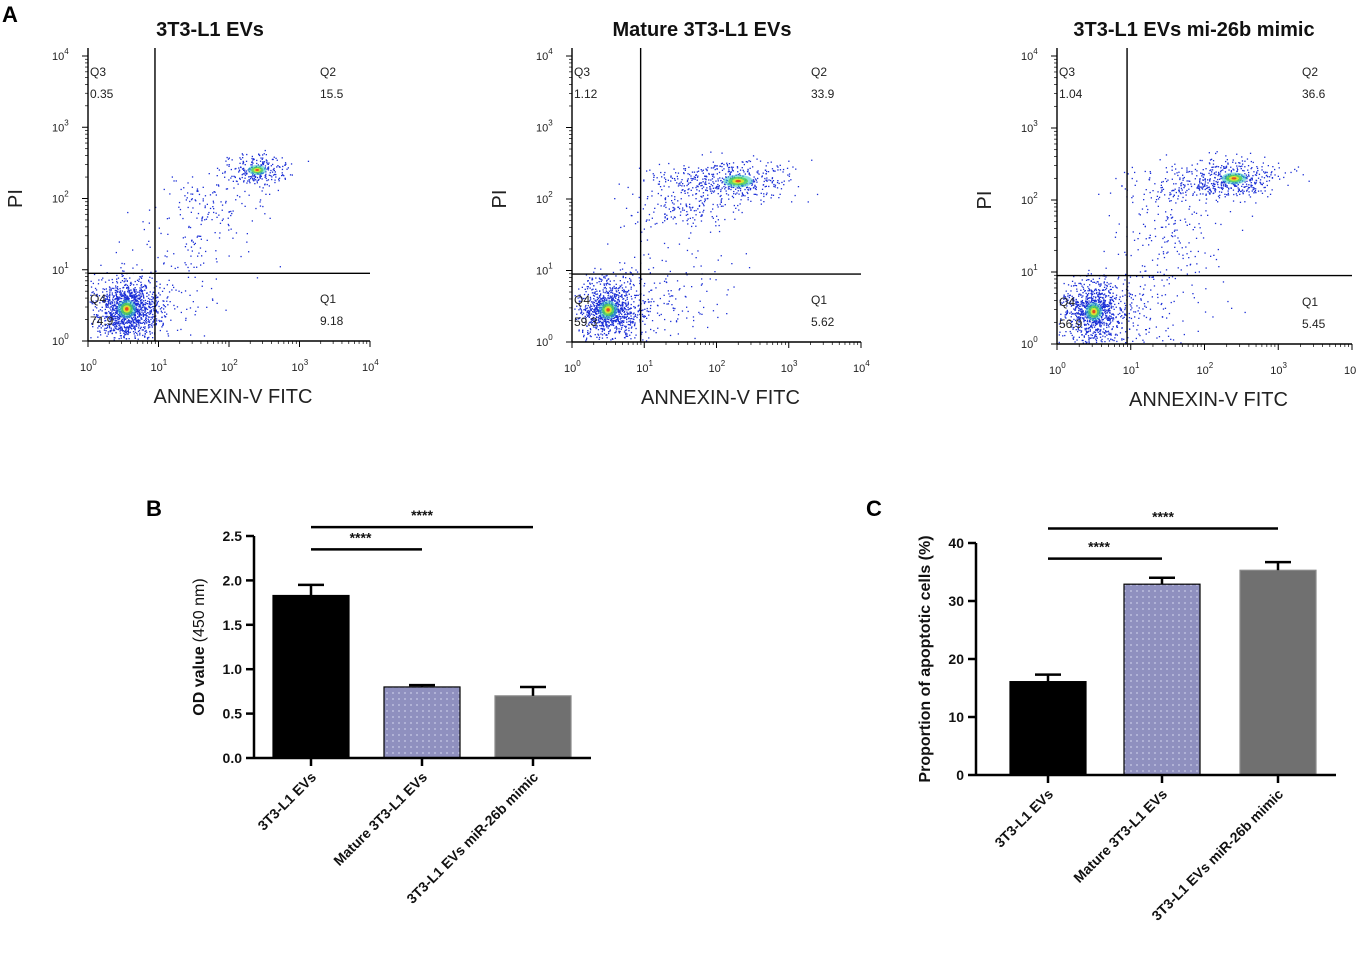 Image resolution: width=1356 pixels, height=960 pixels. I want to click on quadrant-name-q4: Q4, so click(582, 300).